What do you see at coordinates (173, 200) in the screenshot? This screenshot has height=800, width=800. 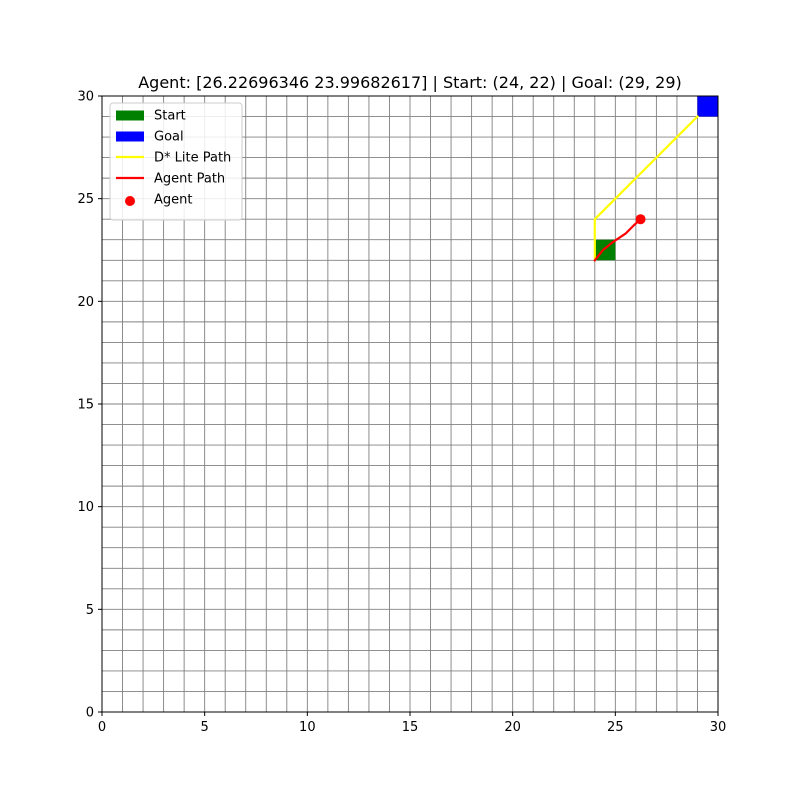 I see `legend-label-agent: Agent` at bounding box center [173, 200].